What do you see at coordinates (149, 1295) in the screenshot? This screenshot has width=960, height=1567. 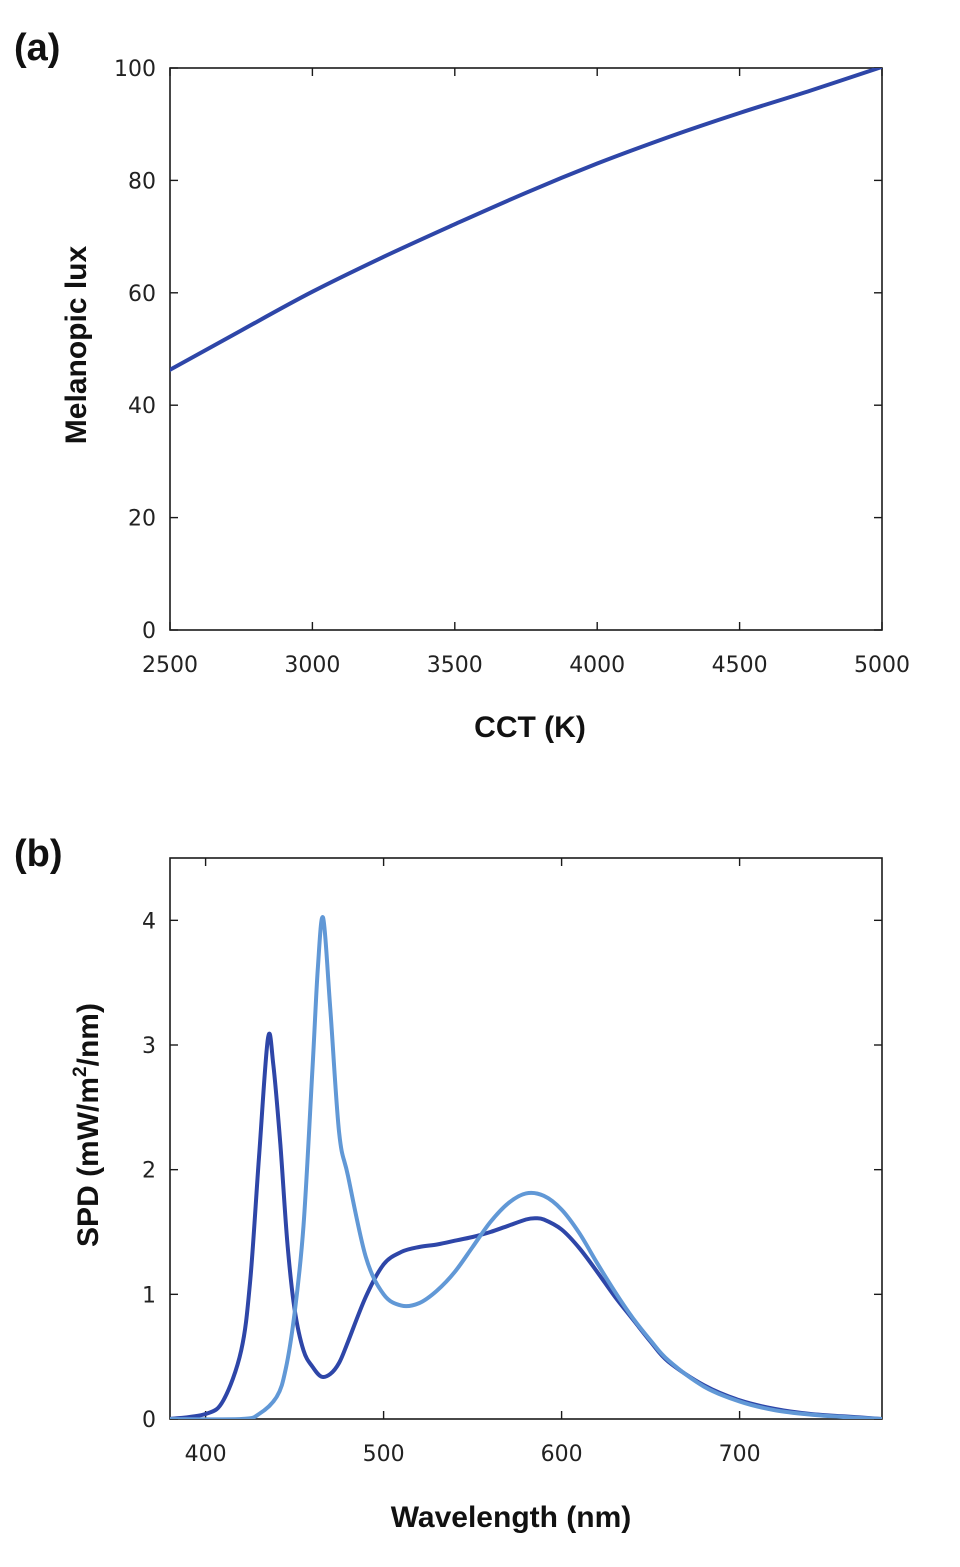 I see `y-tick-label: 1` at bounding box center [149, 1295].